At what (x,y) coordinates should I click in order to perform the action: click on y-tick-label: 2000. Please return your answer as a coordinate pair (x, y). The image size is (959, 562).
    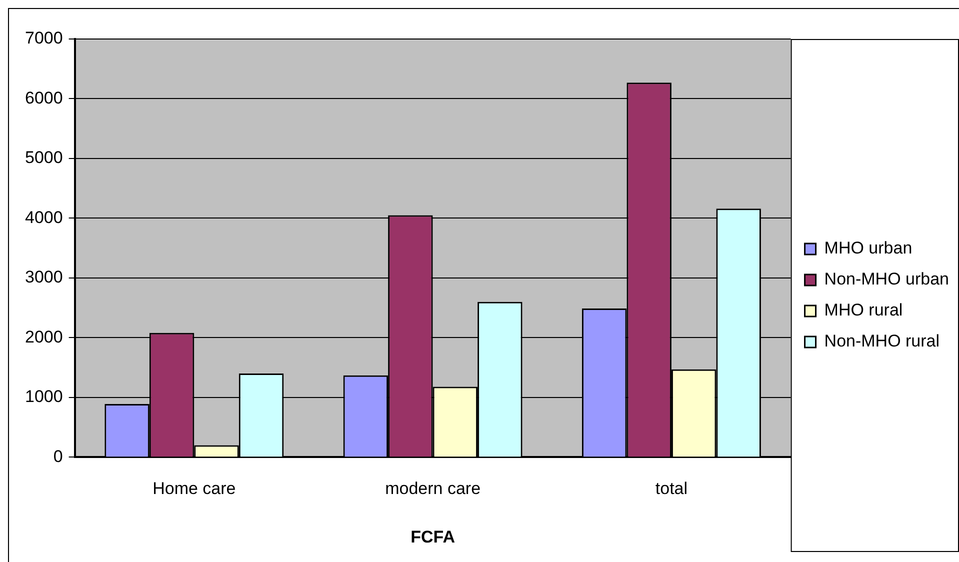
    Looking at the image, I should click on (43, 336).